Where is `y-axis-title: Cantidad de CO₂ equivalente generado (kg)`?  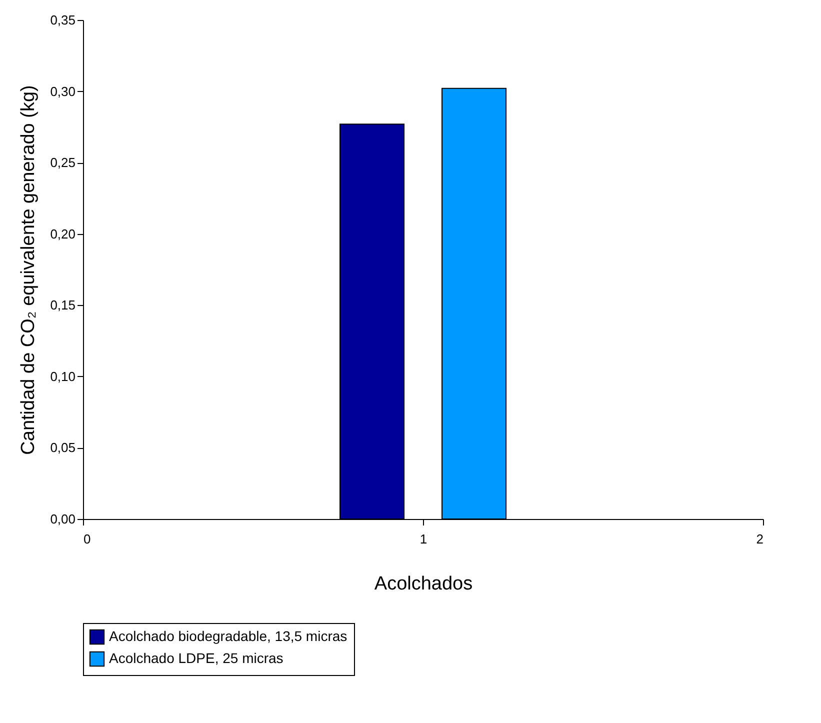
y-axis-title: Cantidad de CO₂ equivalente generado (kg) is located at coordinates (29, 270).